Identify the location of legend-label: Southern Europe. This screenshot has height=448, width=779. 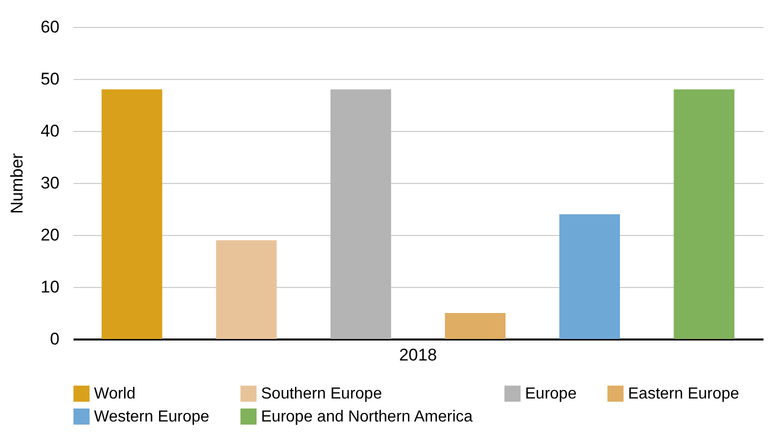
(321, 394).